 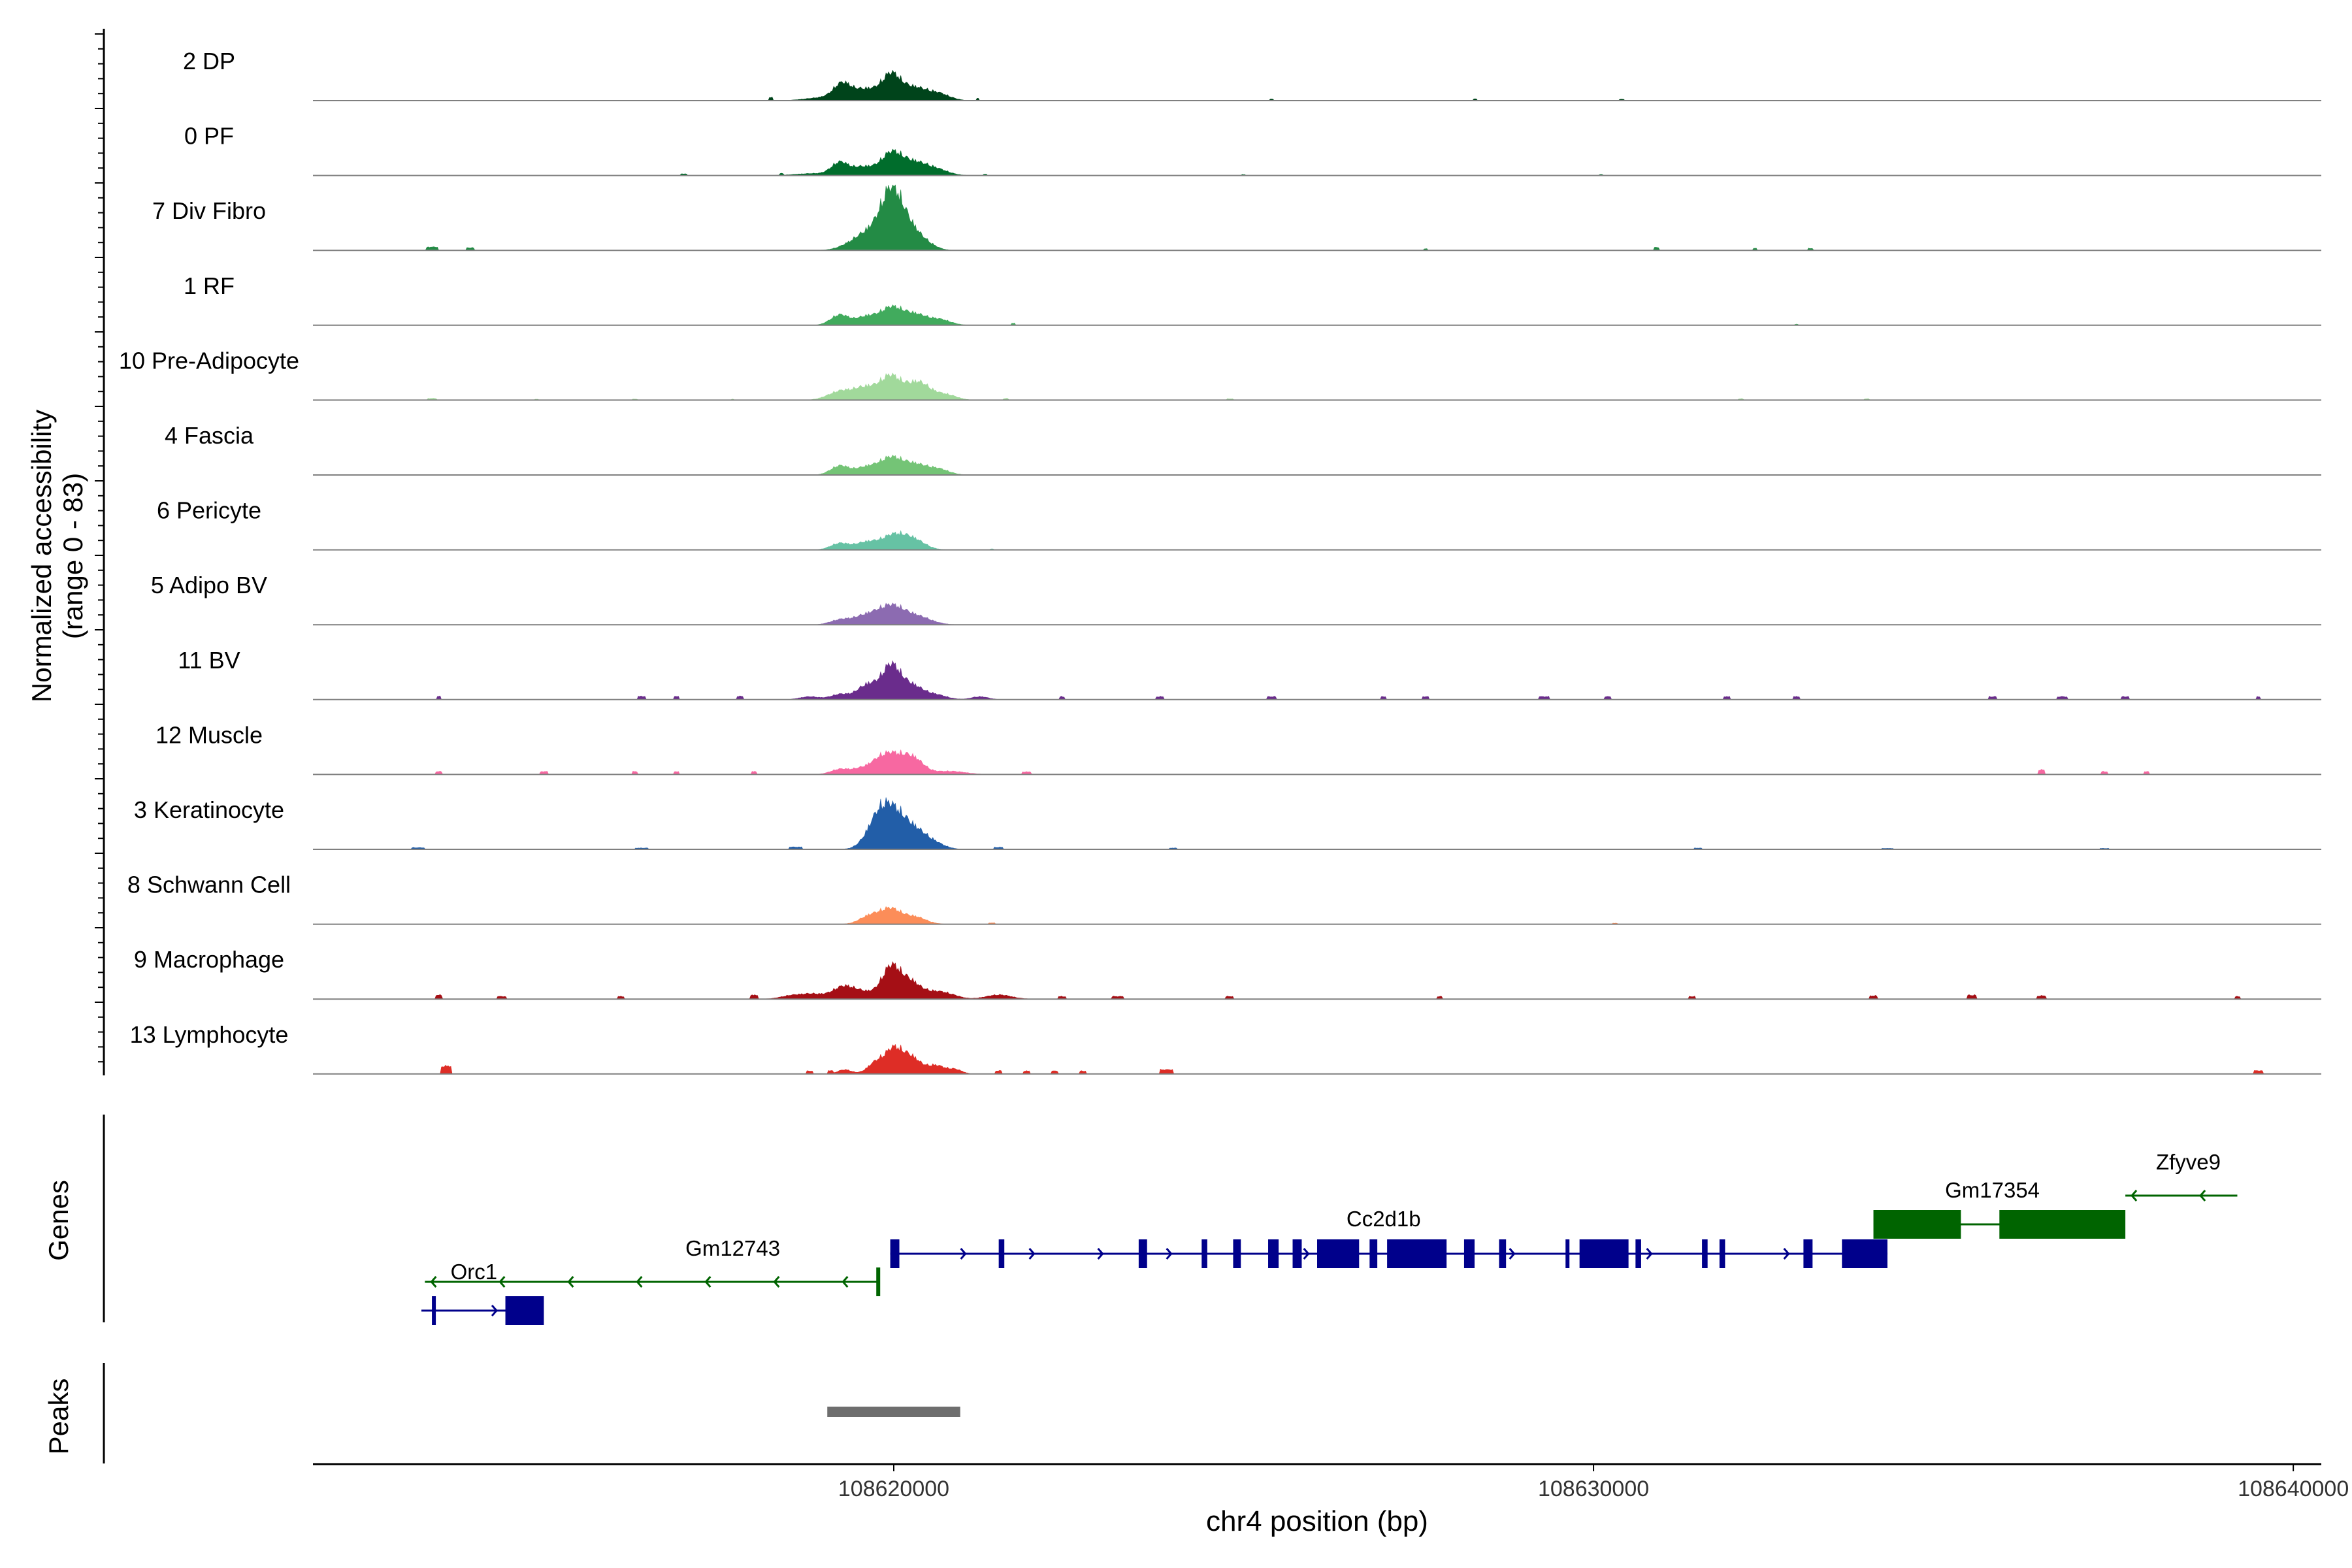 What do you see at coordinates (209, 435) in the screenshot?
I see `track-label: 4 Fascia` at bounding box center [209, 435].